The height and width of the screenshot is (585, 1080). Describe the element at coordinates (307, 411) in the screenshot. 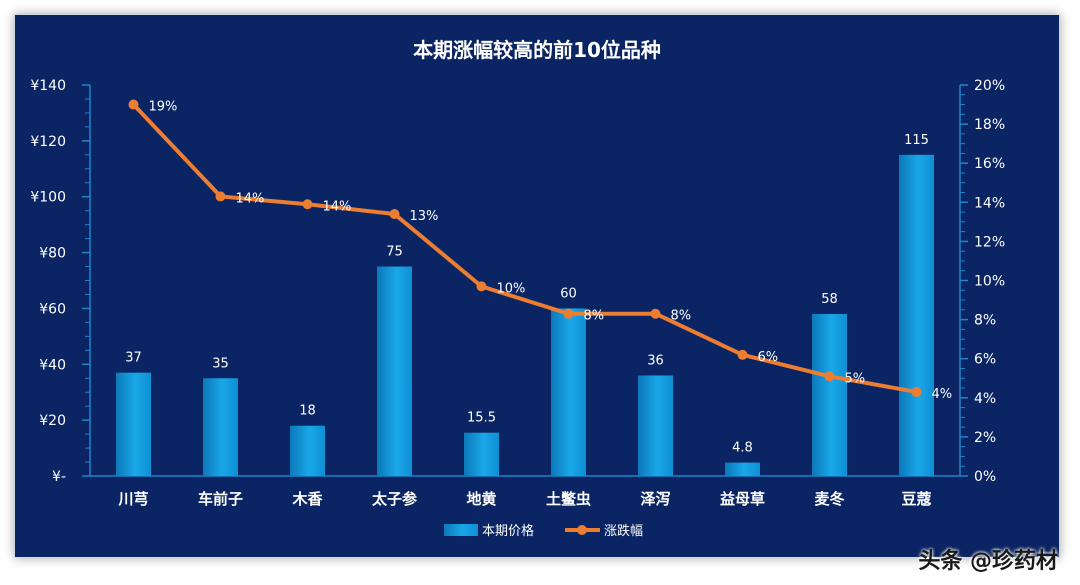

I see `bar-data-label: 18` at that location.